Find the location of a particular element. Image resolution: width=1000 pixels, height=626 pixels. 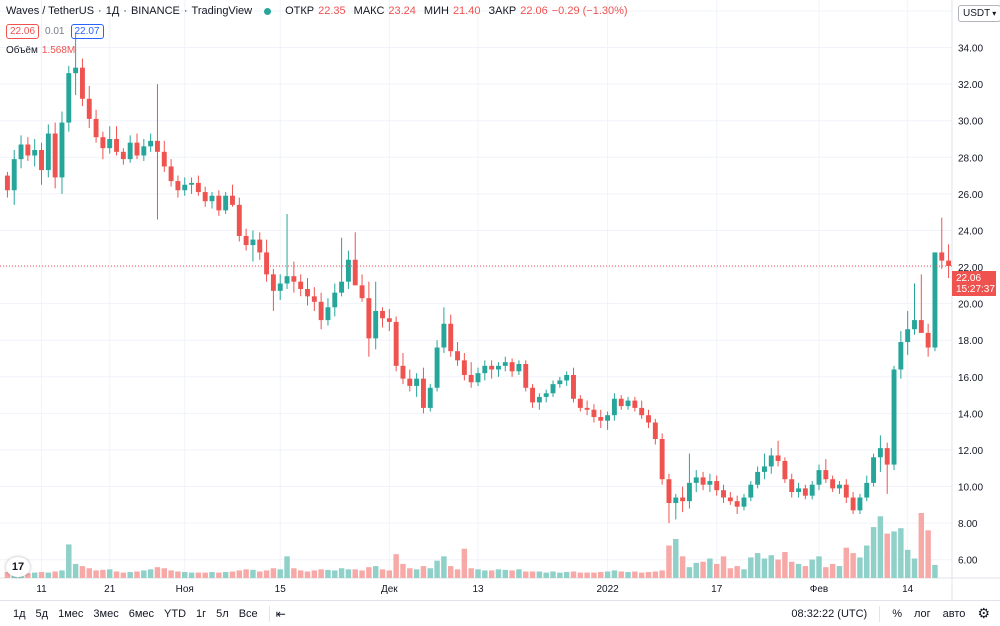

range-button-1: 5д is located at coordinates (42, 613).